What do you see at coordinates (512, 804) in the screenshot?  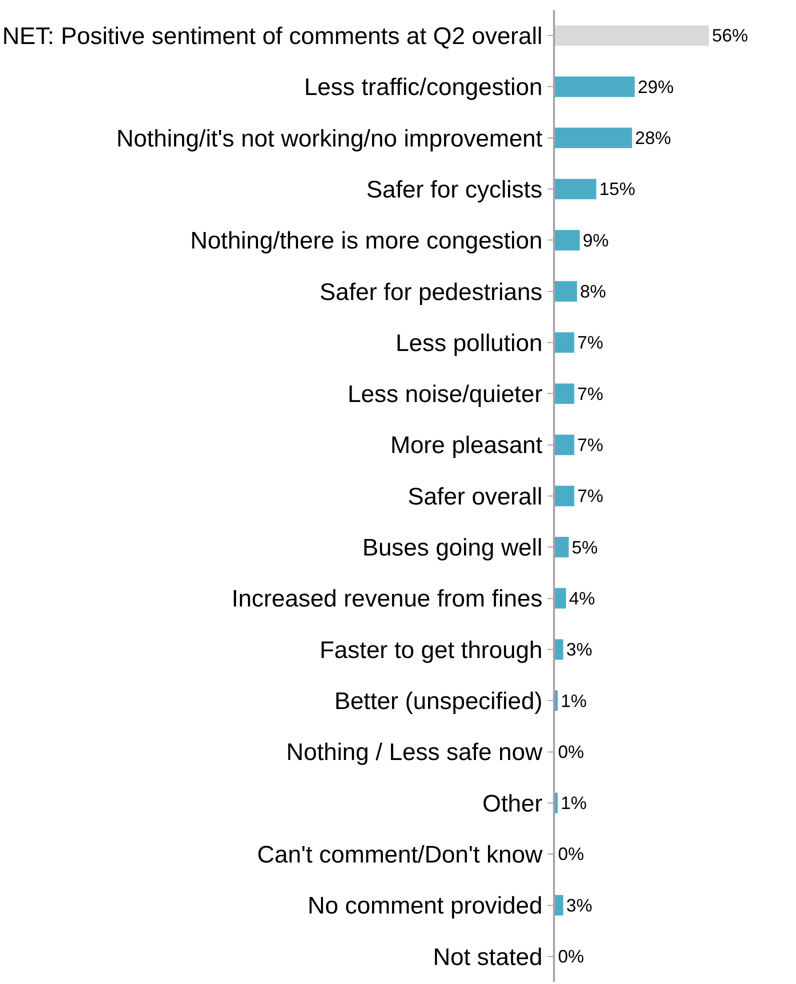 I see `y-tick-label: Other` at bounding box center [512, 804].